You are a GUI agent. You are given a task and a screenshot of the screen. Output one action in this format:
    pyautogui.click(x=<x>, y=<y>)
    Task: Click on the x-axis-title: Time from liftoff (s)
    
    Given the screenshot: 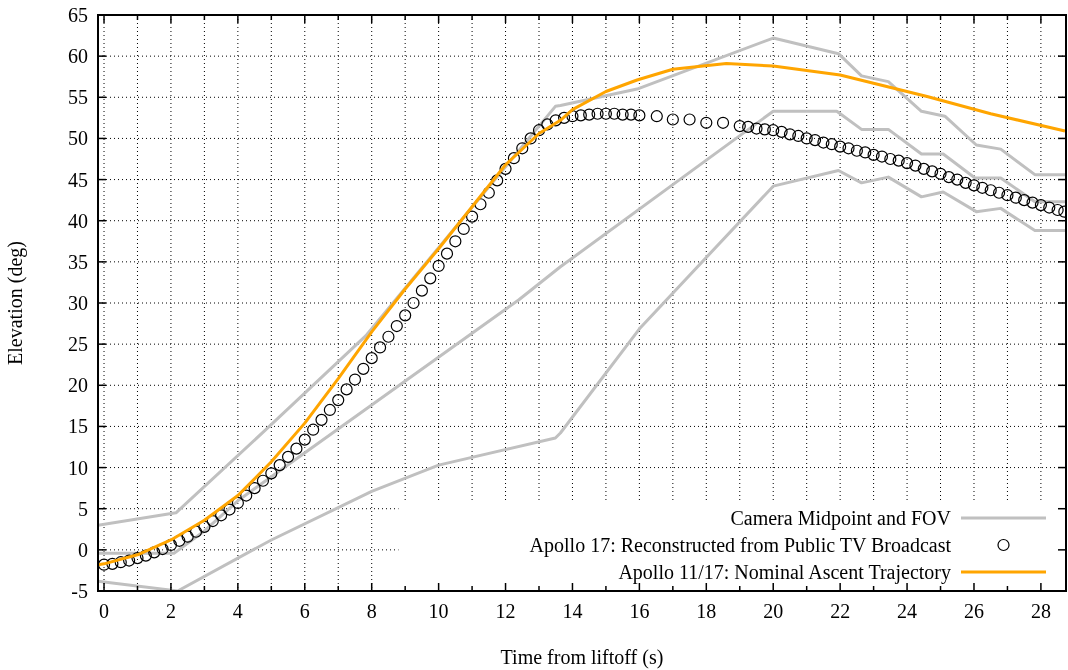 What is the action you would take?
    pyautogui.click(x=582, y=657)
    